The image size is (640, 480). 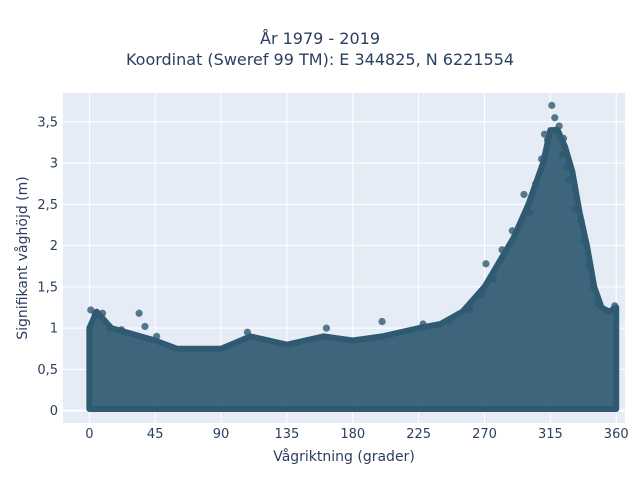 I want to click on y-tick-label: 3, so click(x=54, y=164).